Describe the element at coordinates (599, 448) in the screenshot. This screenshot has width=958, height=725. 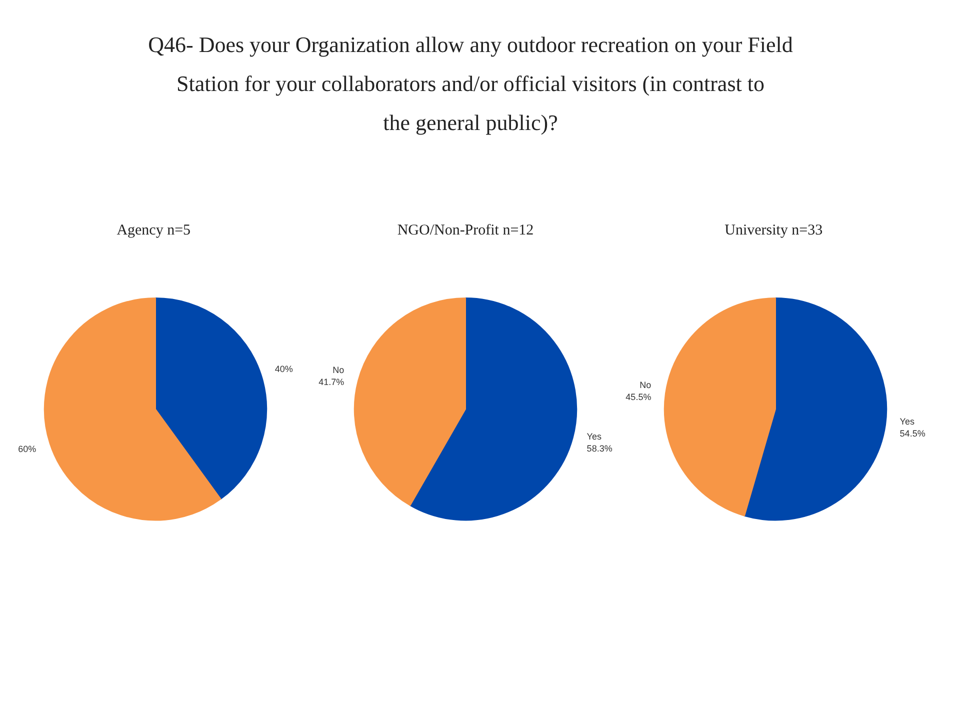
I see `data-label: 58.3%` at that location.